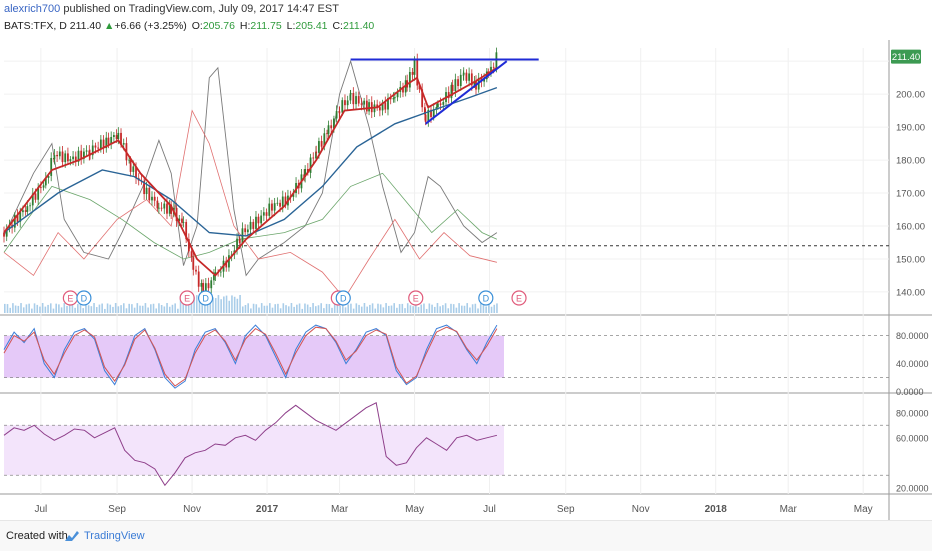 The height and width of the screenshot is (551, 932). I want to click on x-tick-label: Jul, so click(40, 509).